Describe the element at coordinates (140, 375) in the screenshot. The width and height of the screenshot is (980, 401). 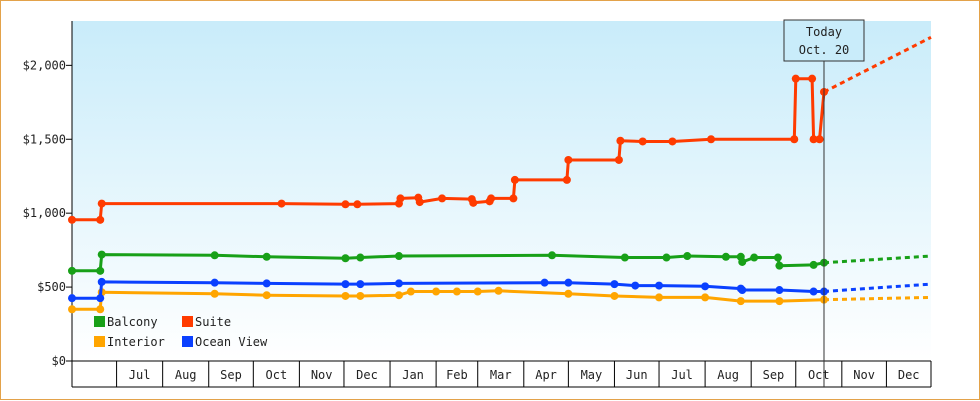
I see `x-tick-label: Jul` at that location.